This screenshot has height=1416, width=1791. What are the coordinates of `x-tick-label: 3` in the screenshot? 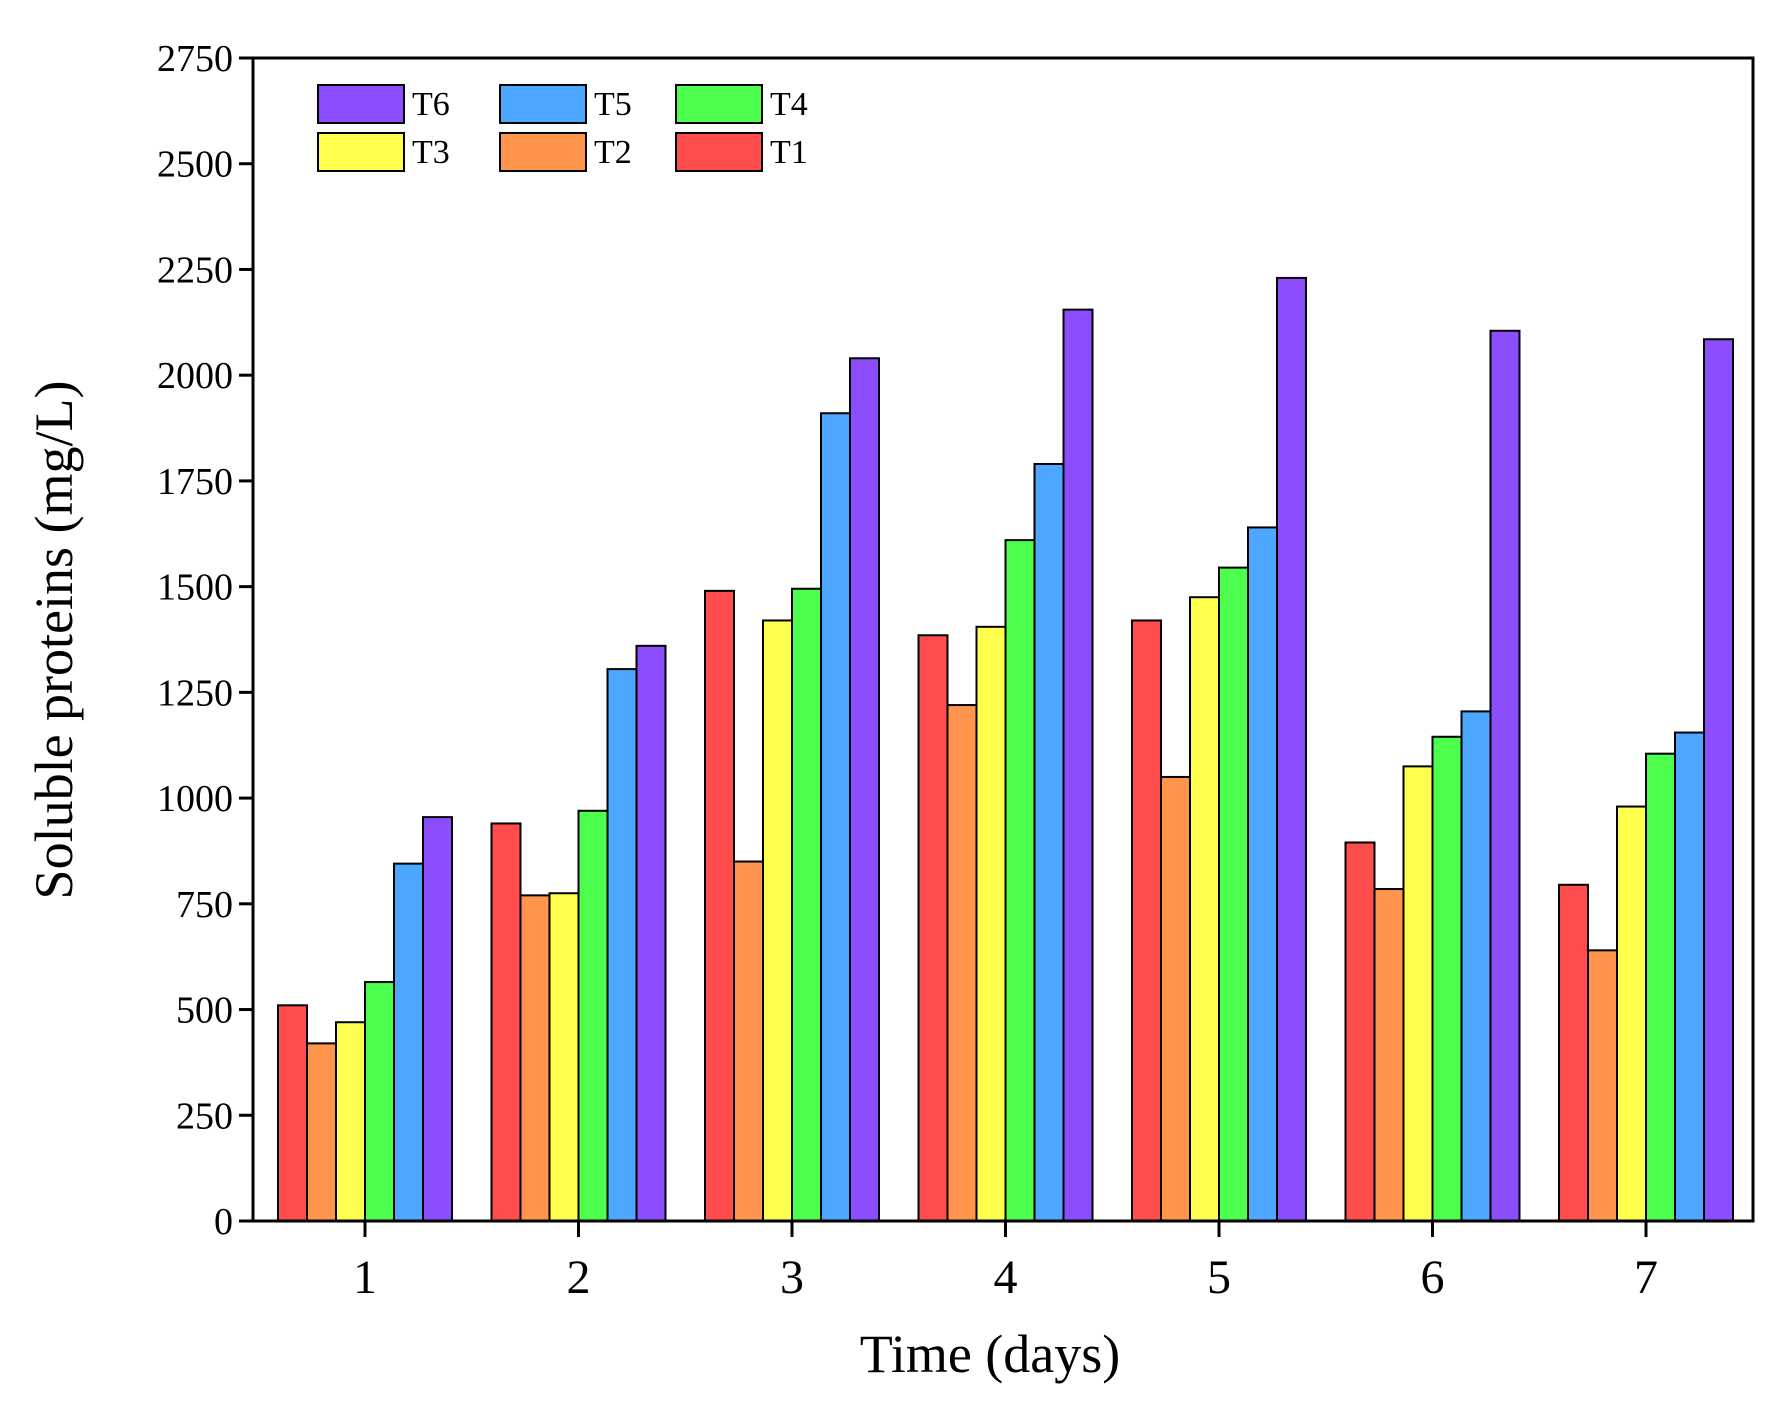 It's located at (792, 1277).